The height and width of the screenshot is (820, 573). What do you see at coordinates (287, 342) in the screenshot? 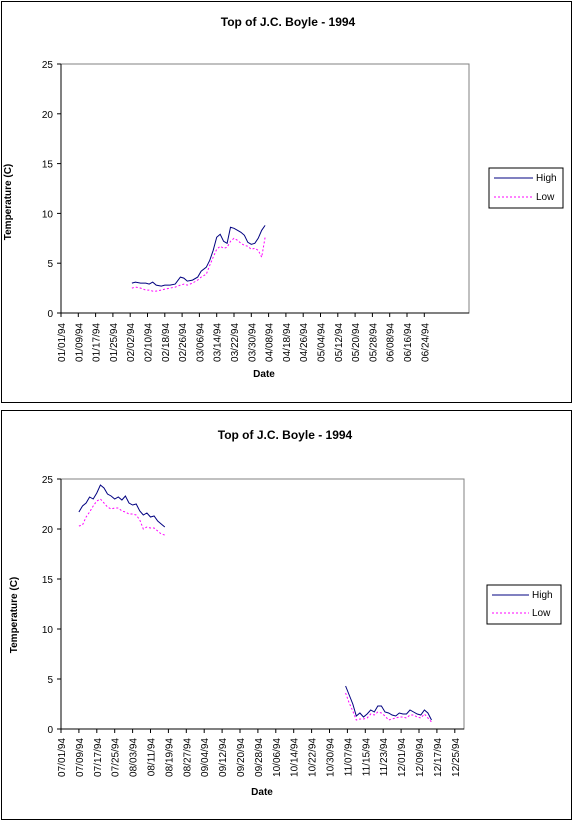
I see `x-tick-label: 04/18/94` at bounding box center [287, 342].